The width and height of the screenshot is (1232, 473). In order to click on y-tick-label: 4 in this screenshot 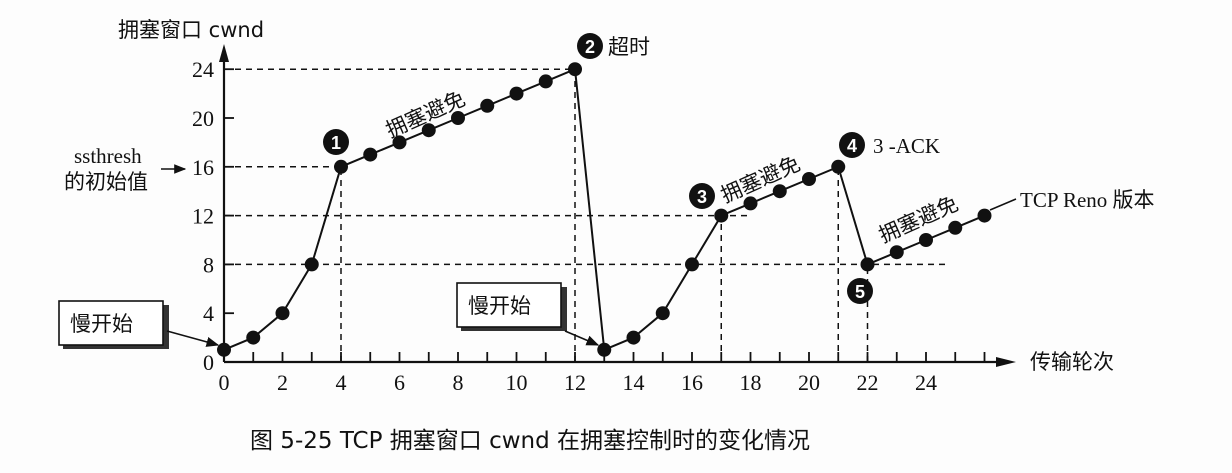, I will do `click(208, 313)`.